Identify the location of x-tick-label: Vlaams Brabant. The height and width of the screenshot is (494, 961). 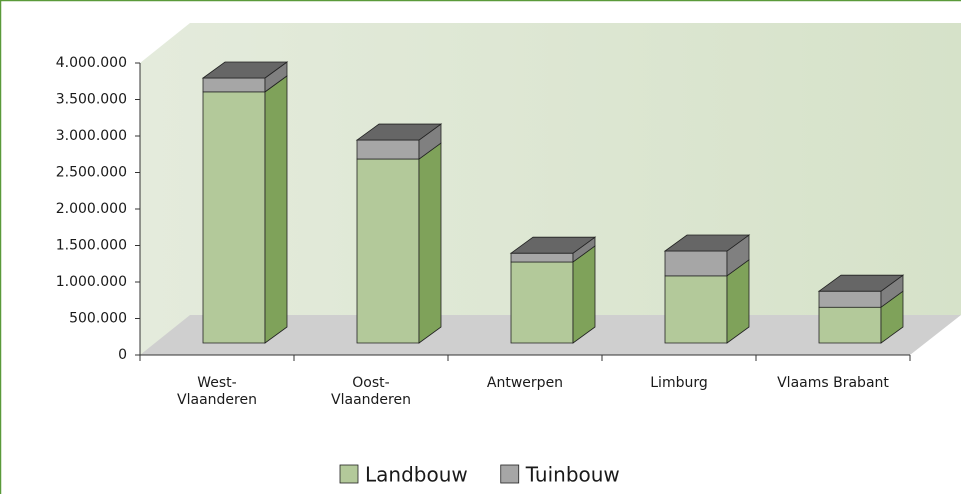
(833, 383).